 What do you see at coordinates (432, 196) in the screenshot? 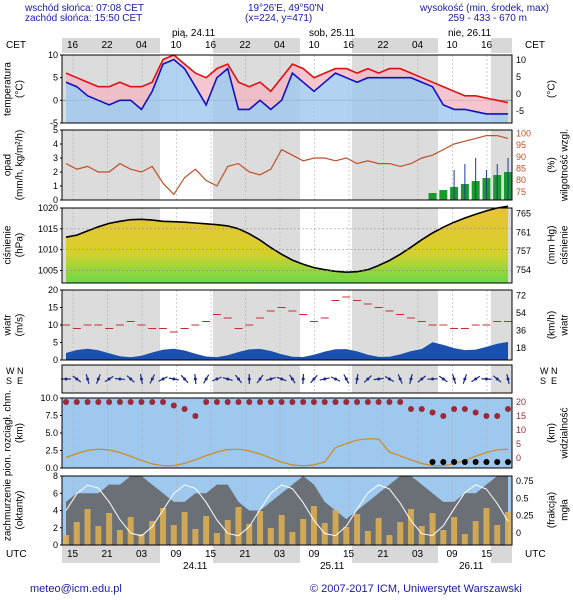
I see `precip-bar` at bounding box center [432, 196].